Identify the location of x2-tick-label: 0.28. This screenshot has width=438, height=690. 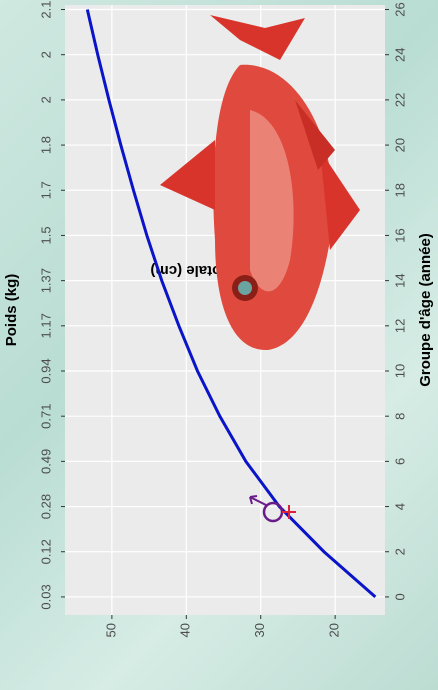
(45, 506).